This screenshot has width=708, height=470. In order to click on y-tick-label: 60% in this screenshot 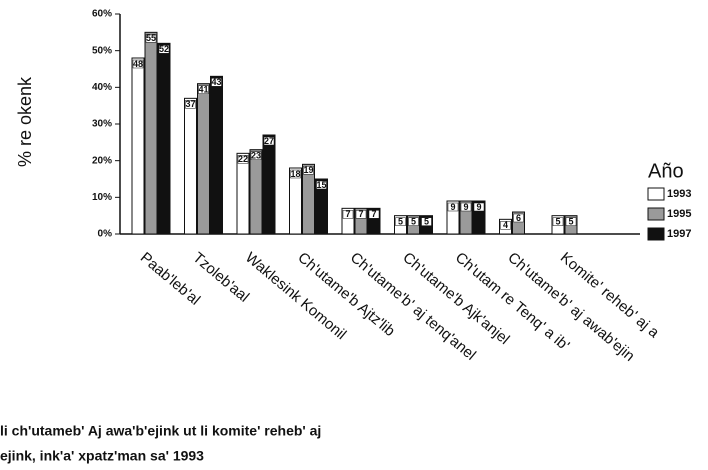, I will do `click(102, 14)`.